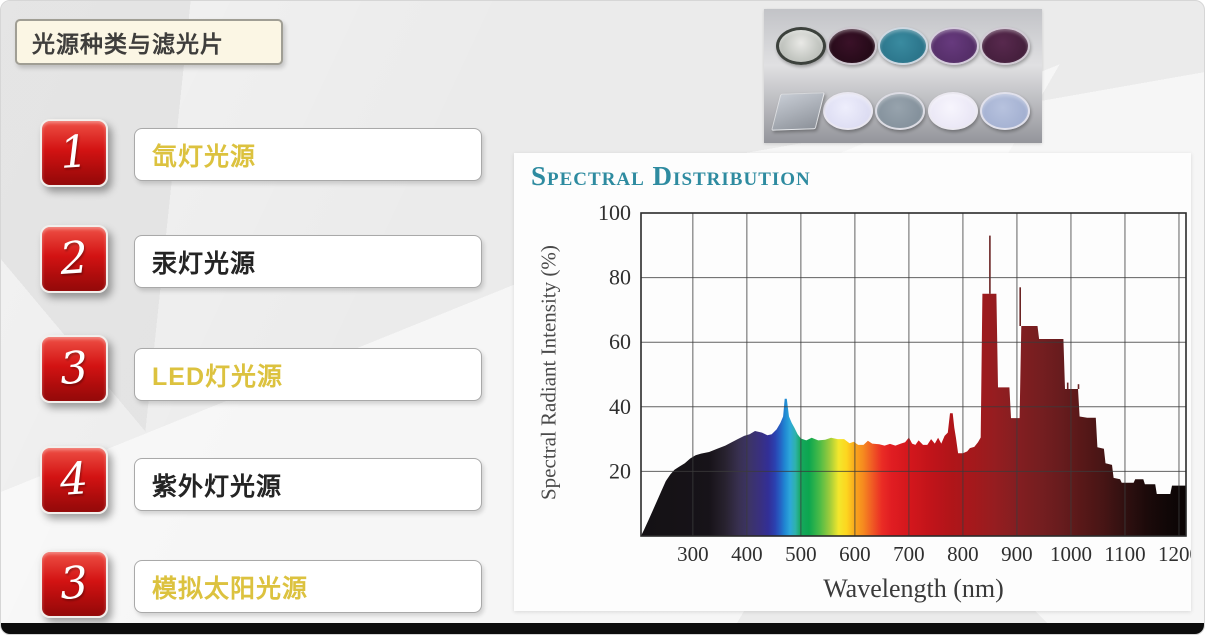  I want to click on x-tick-label: 600, so click(855, 554).